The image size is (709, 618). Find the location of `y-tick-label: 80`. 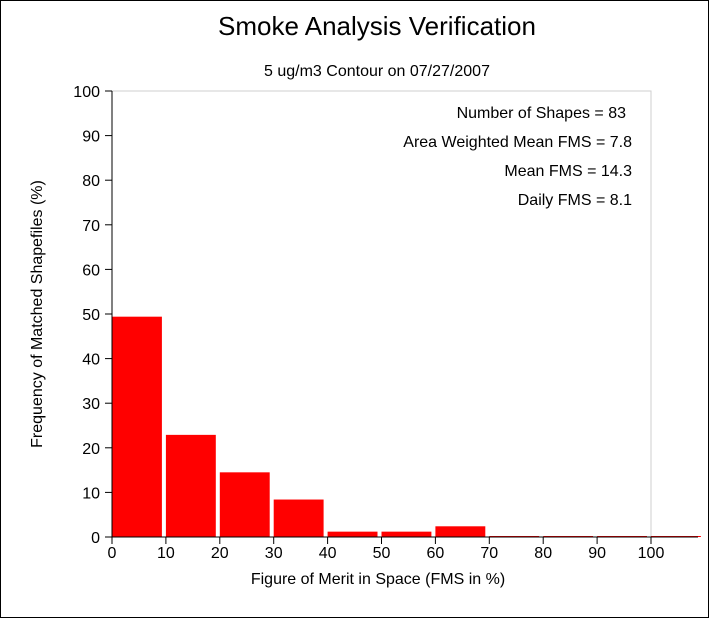

y-tick-label: 80 is located at coordinates (91, 181).